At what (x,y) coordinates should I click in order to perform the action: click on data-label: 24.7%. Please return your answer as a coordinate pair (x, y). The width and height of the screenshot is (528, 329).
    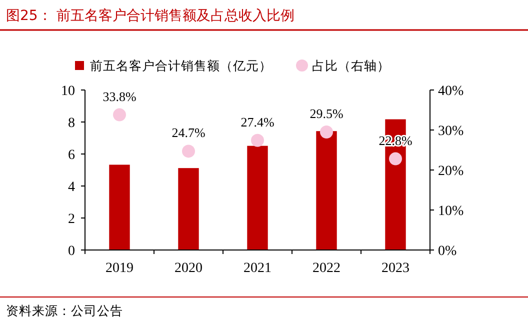
    Looking at the image, I should click on (189, 132).